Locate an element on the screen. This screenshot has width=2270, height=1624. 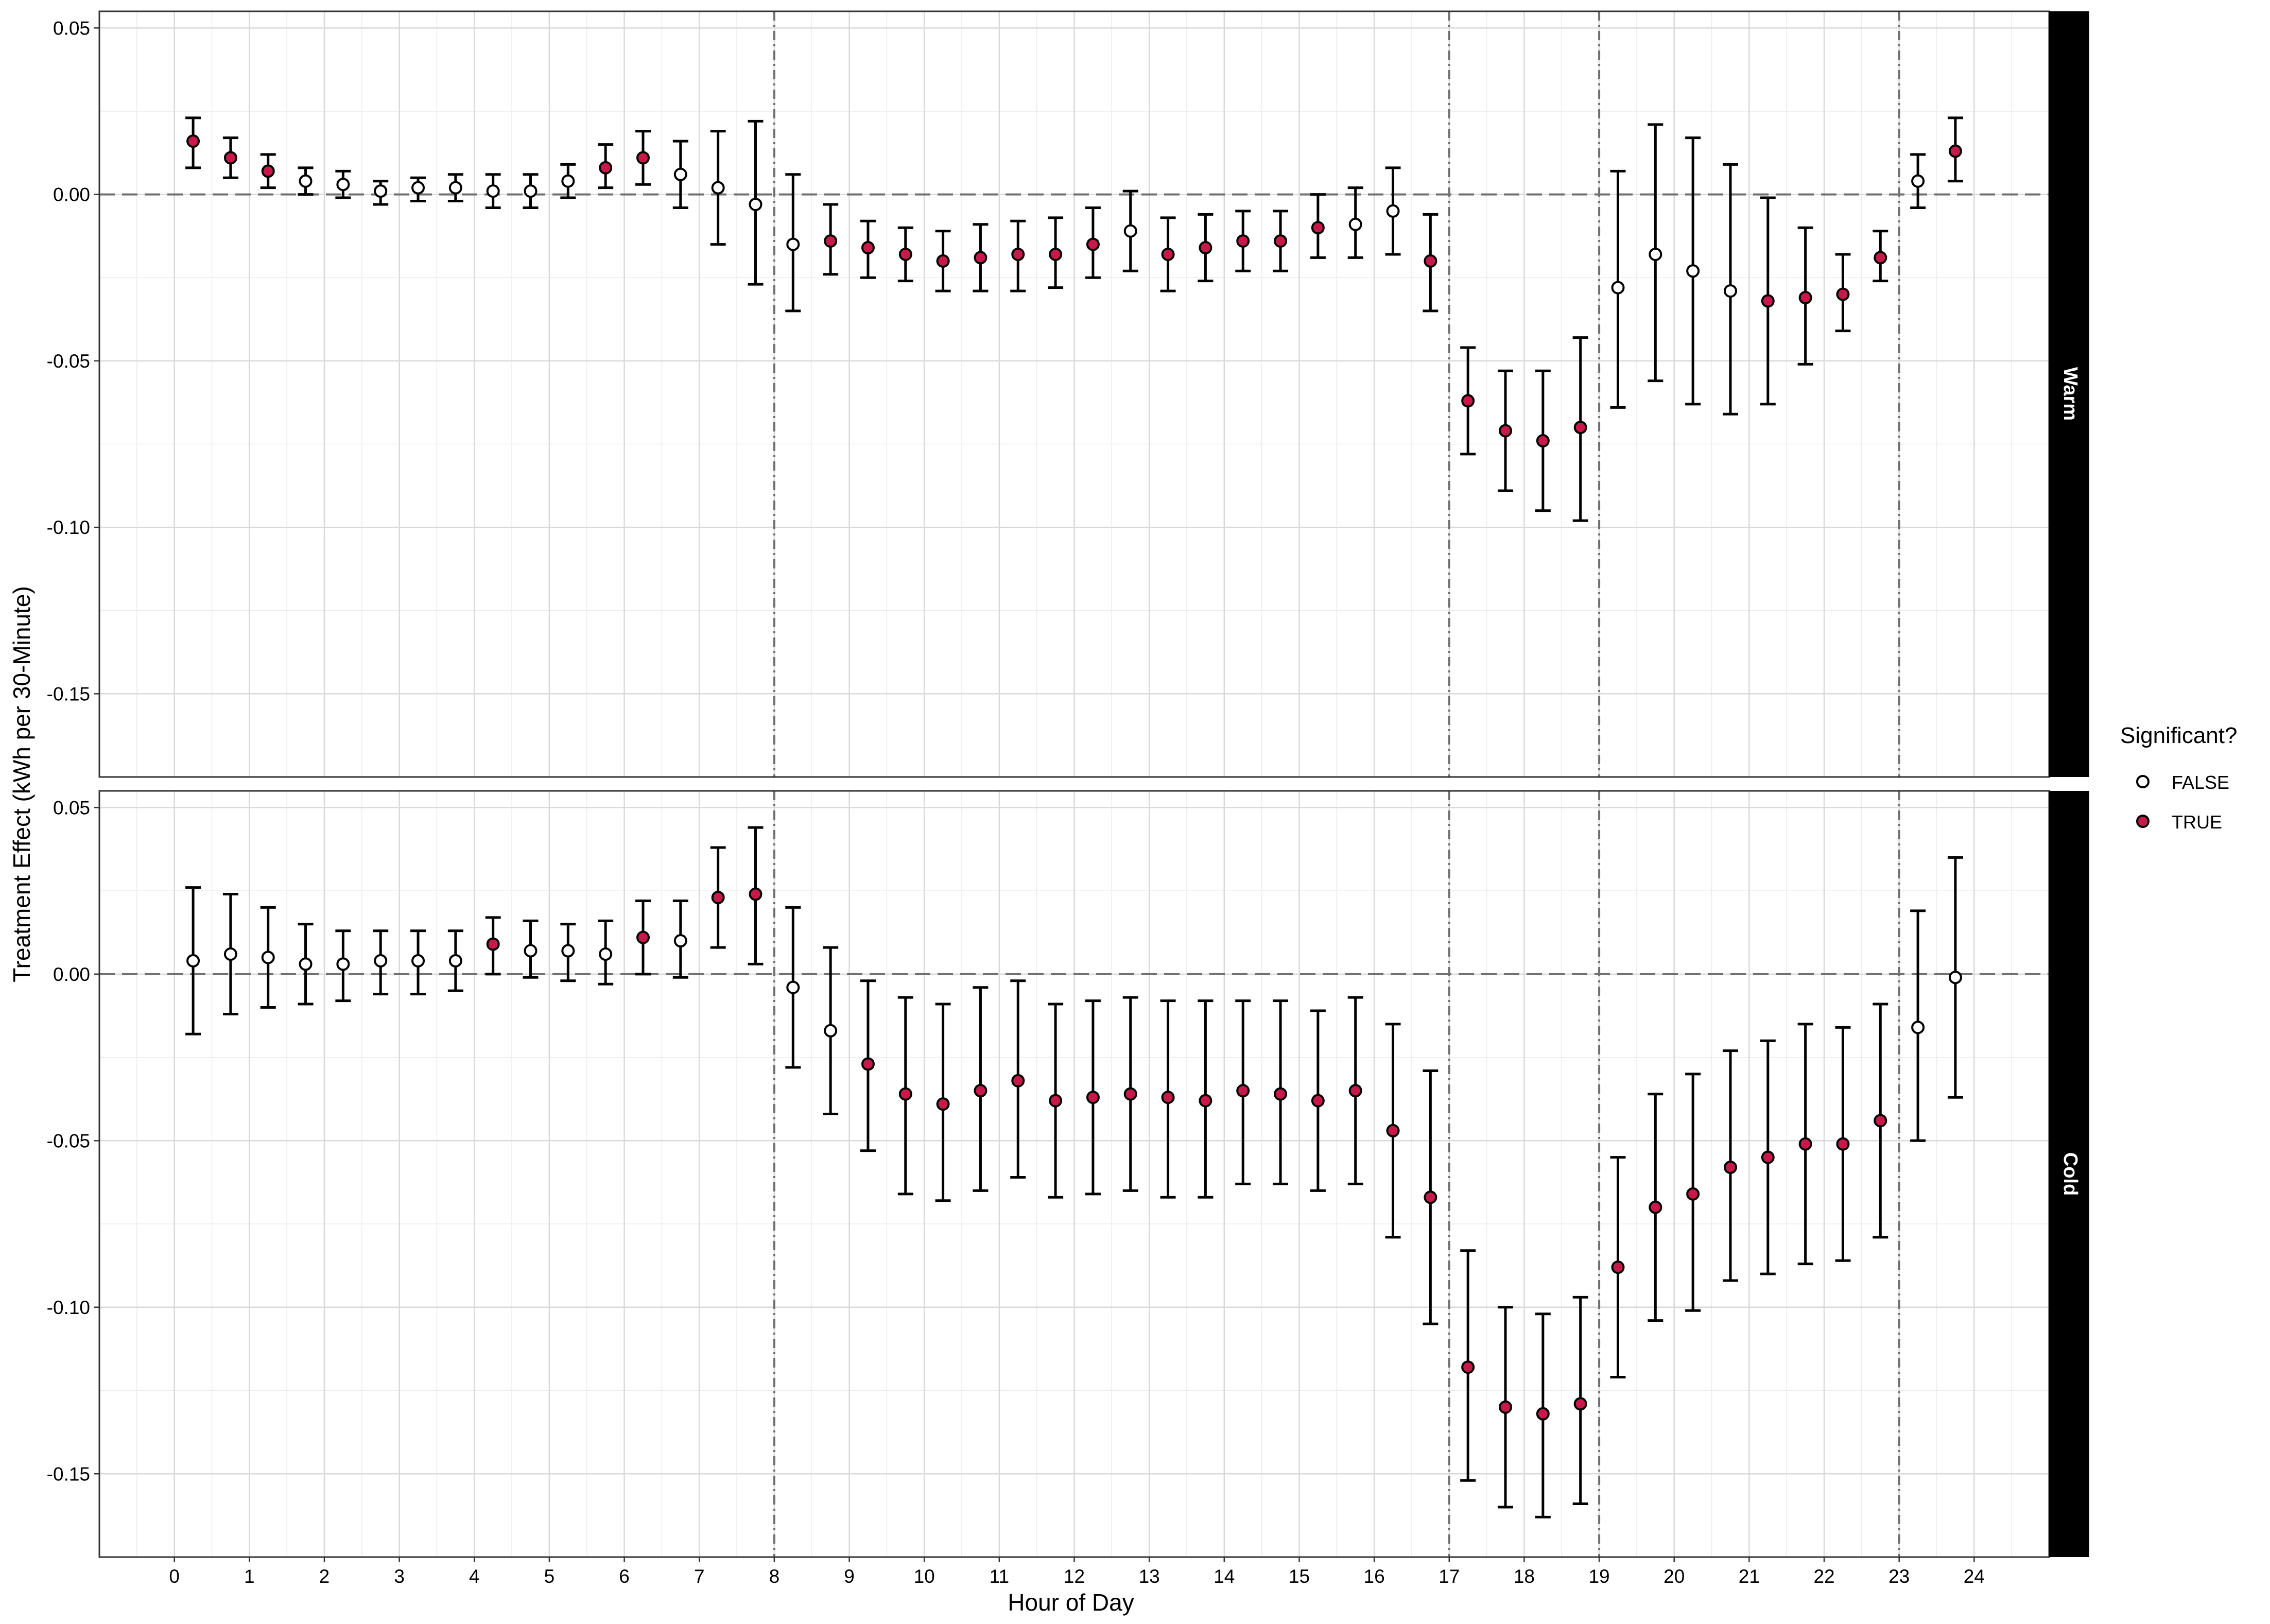
x-tick-label: 15 is located at coordinates (1299, 1576).